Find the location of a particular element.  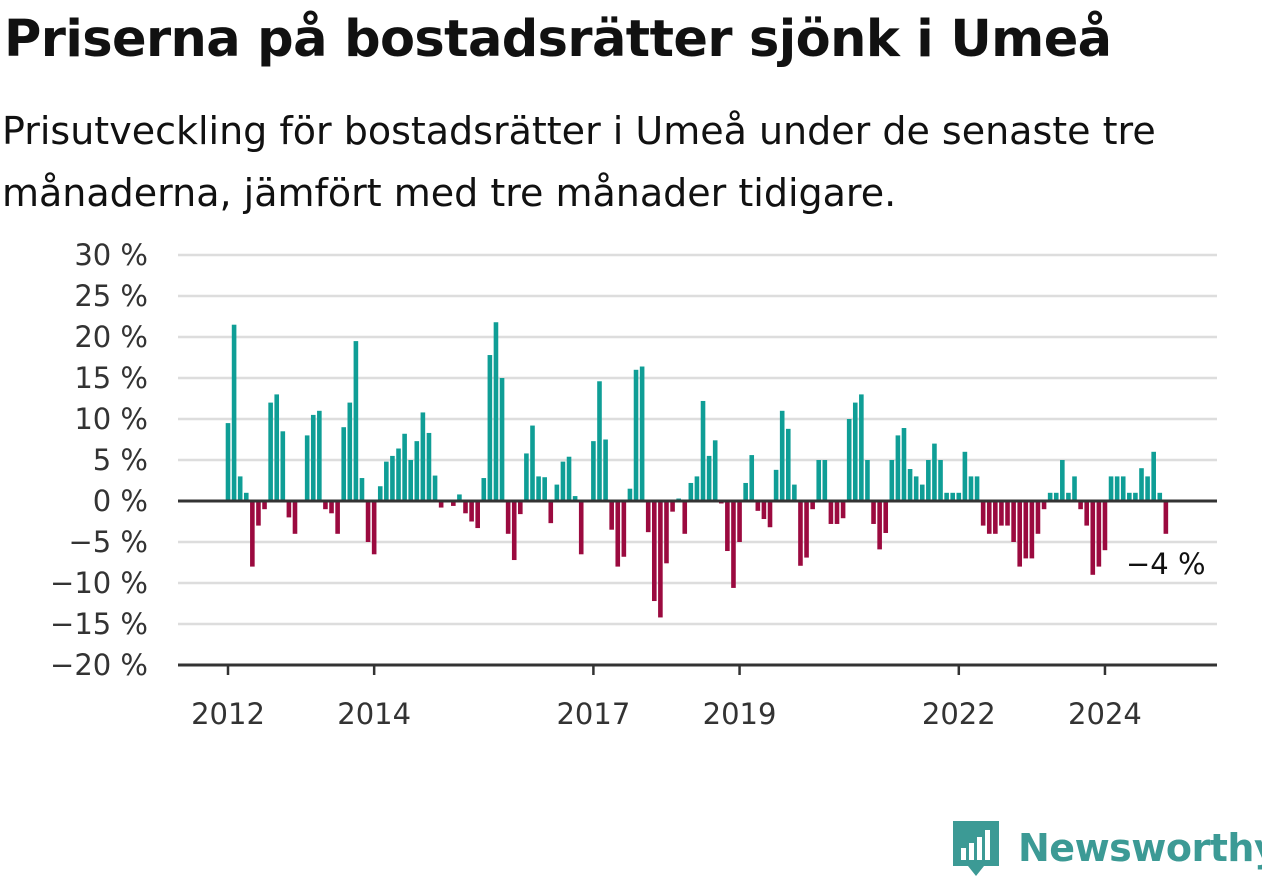

y-tick-label: 15 % is located at coordinates (111, 378).